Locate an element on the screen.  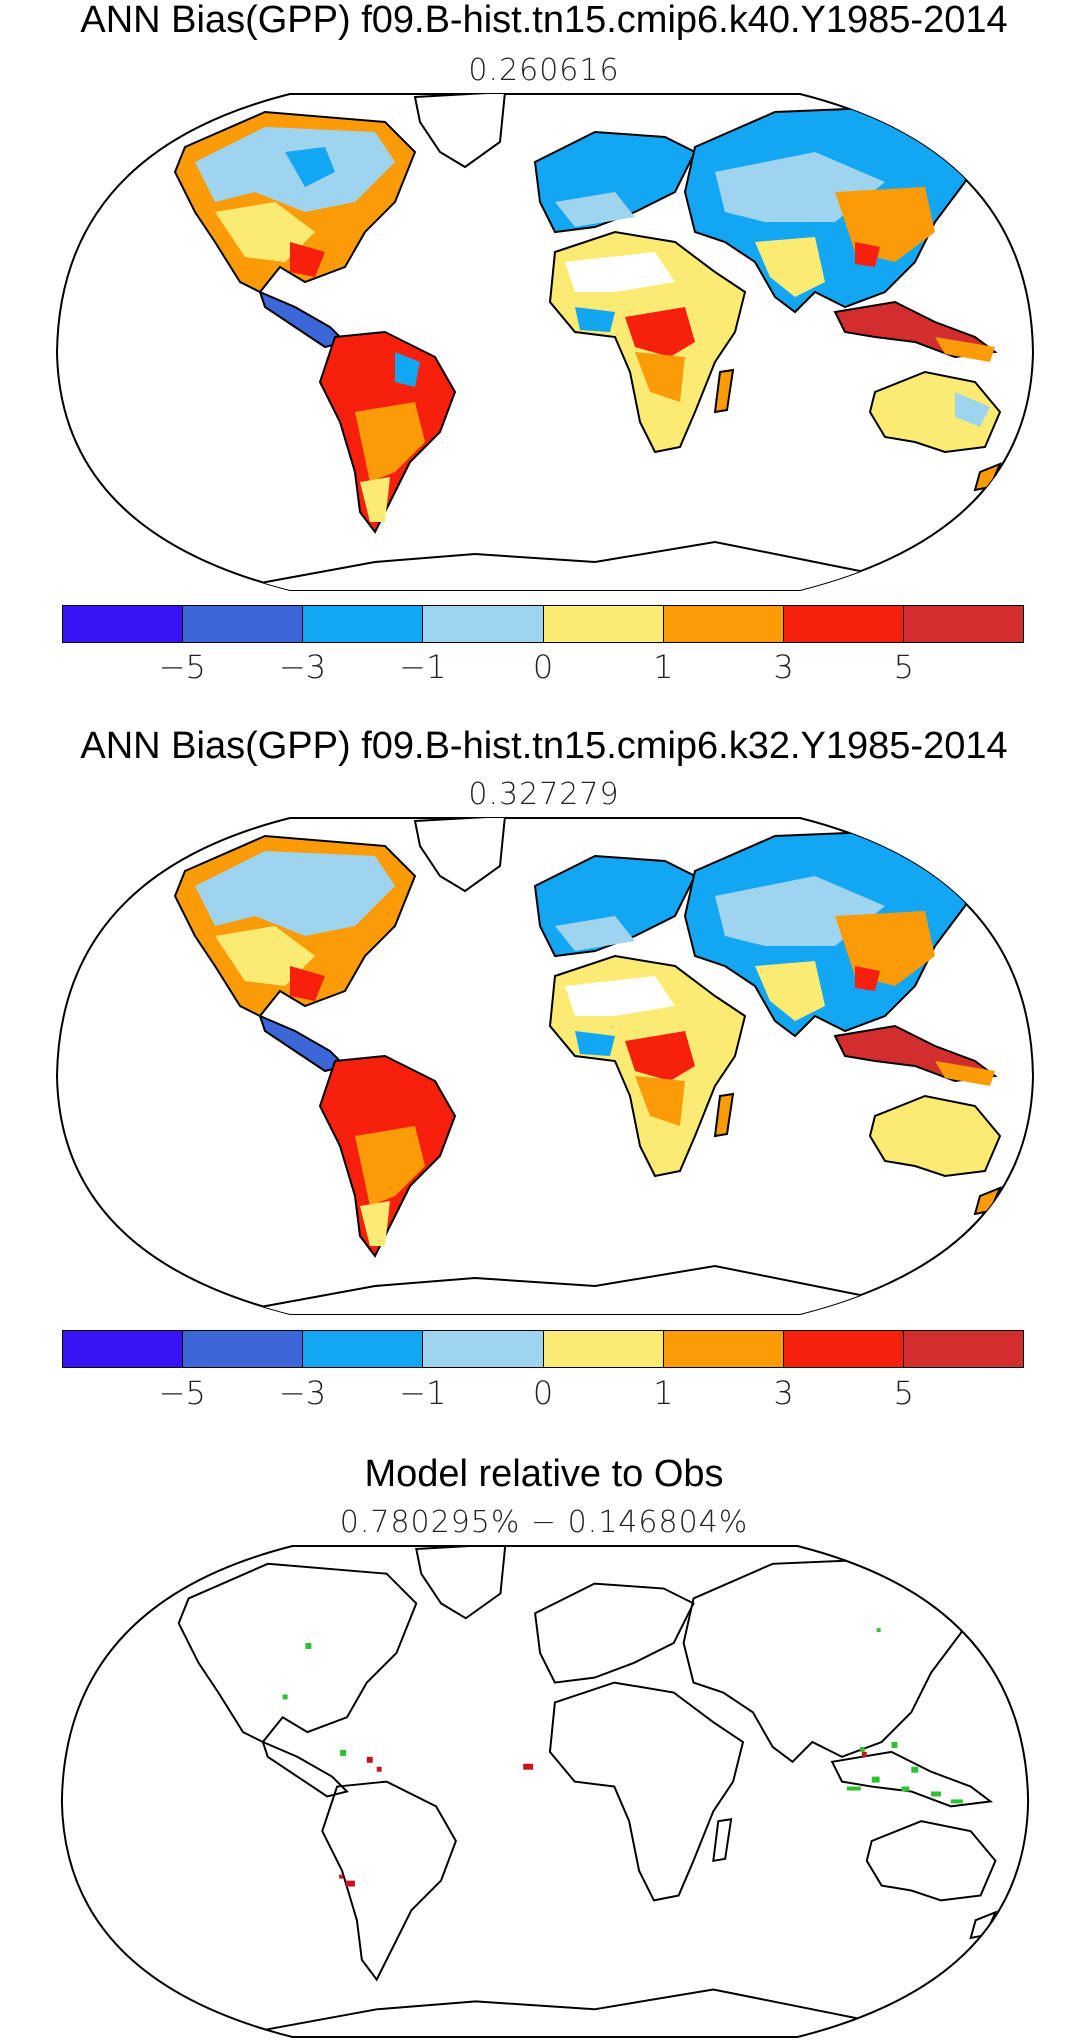
north-america is located at coordinates (297, 1653).